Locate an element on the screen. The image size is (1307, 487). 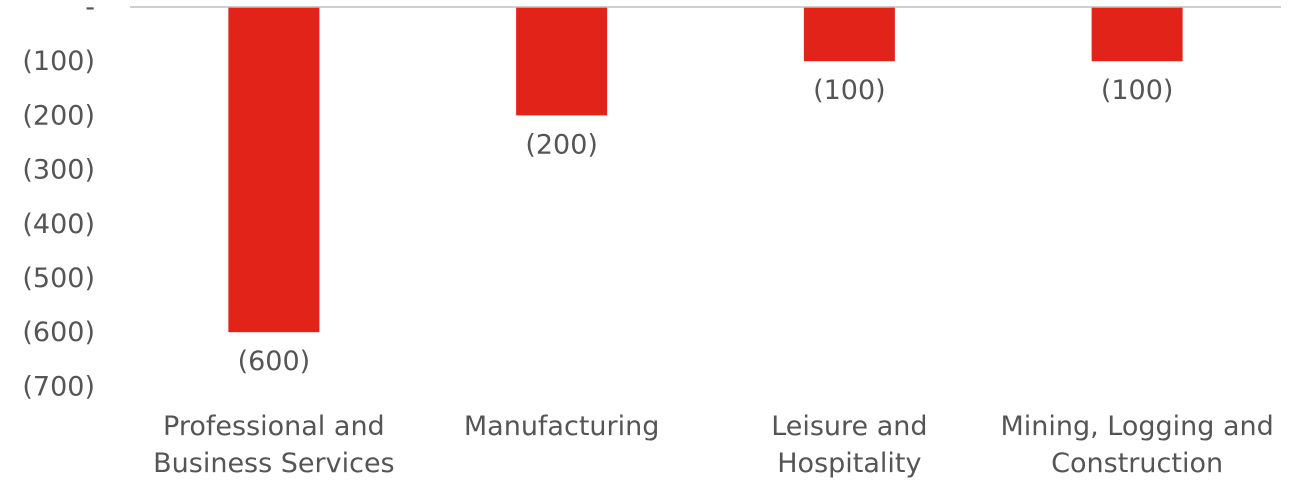
y-tick-label: (100) is located at coordinates (58, 61).